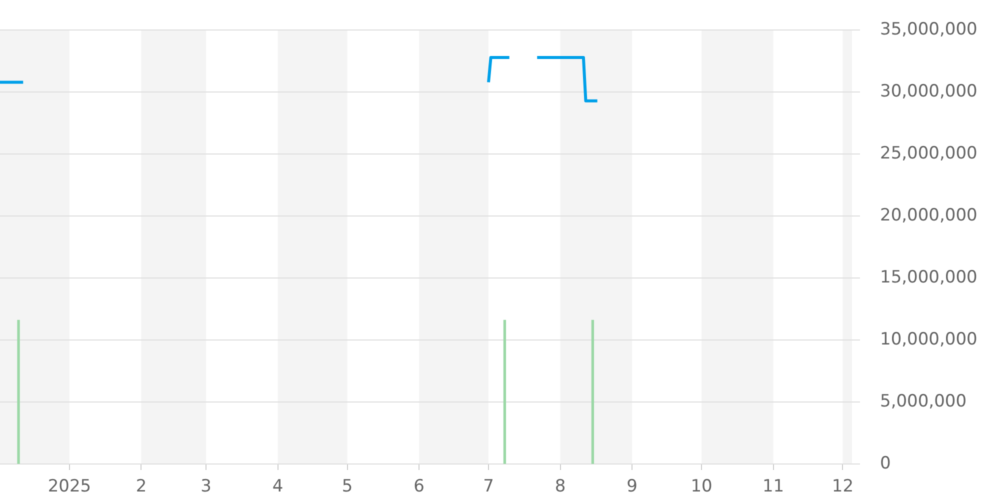 The width and height of the screenshot is (1000, 500). Describe the element at coordinates (929, 30) in the screenshot. I see `y-tick-label: 35,000,000` at that location.